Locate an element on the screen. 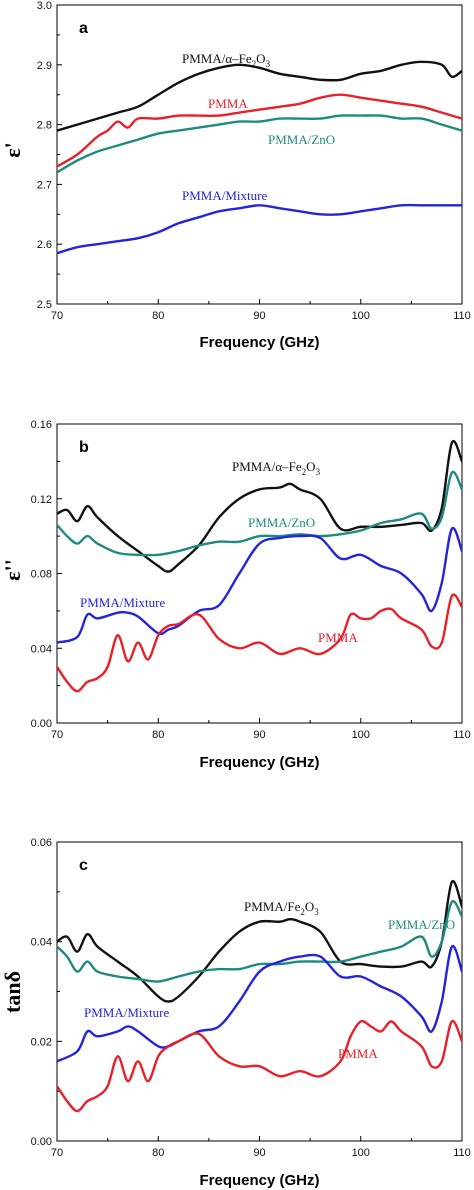 The image size is (474, 1190). y-tick-label: 0.08 is located at coordinates (41, 575).